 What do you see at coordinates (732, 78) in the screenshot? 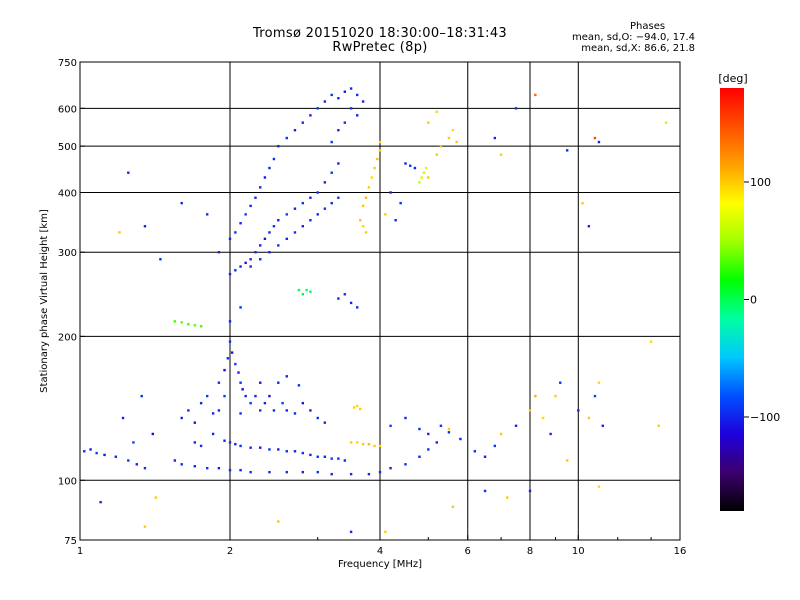
I see `colorbar-unit-label: [deg]` at bounding box center [732, 78].